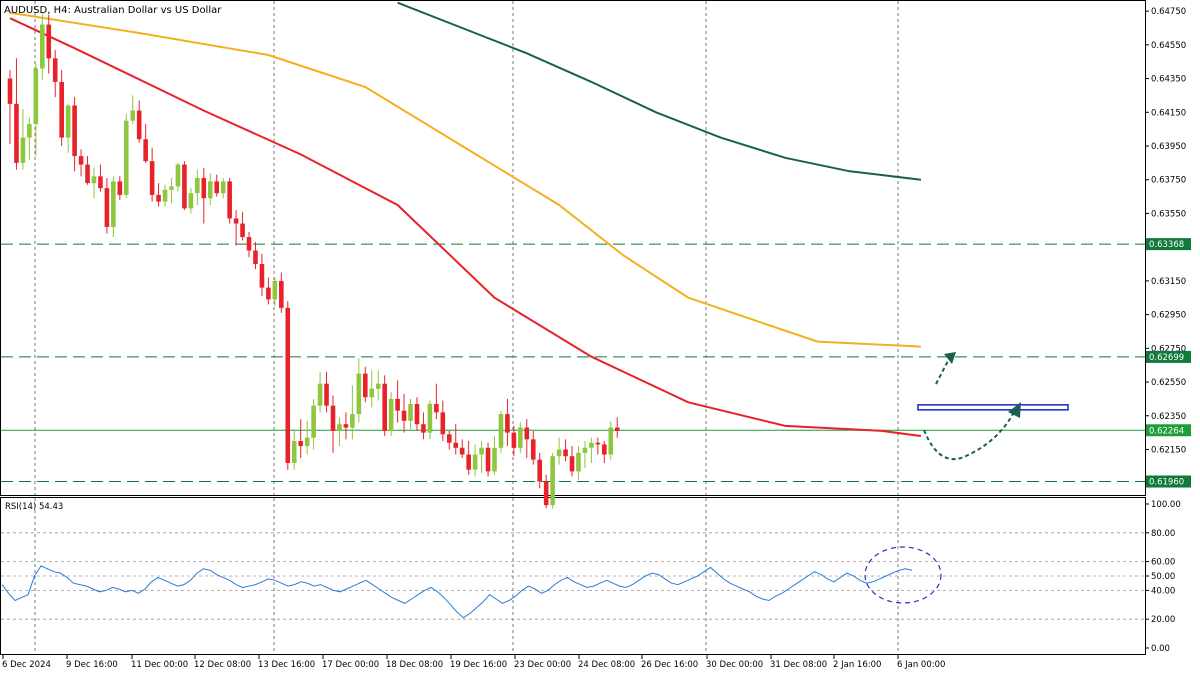 This screenshot has width=1200, height=679. What do you see at coordinates (92, 665) in the screenshot?
I see `time-tick-label: 9 Dec 16:00` at bounding box center [92, 665].